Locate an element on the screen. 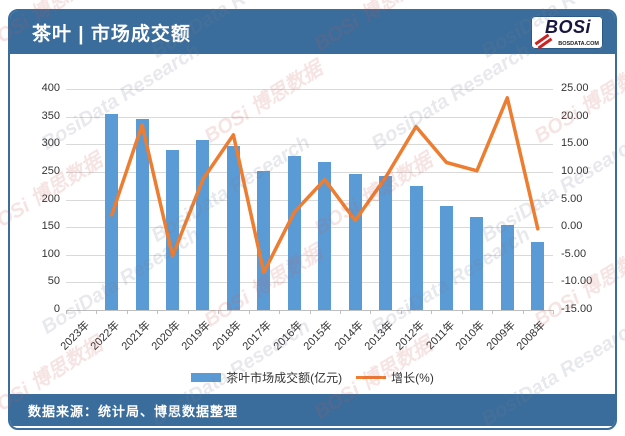  data-source-text: 数据来源：统计局、博思数据整理 is located at coordinates (133, 411).